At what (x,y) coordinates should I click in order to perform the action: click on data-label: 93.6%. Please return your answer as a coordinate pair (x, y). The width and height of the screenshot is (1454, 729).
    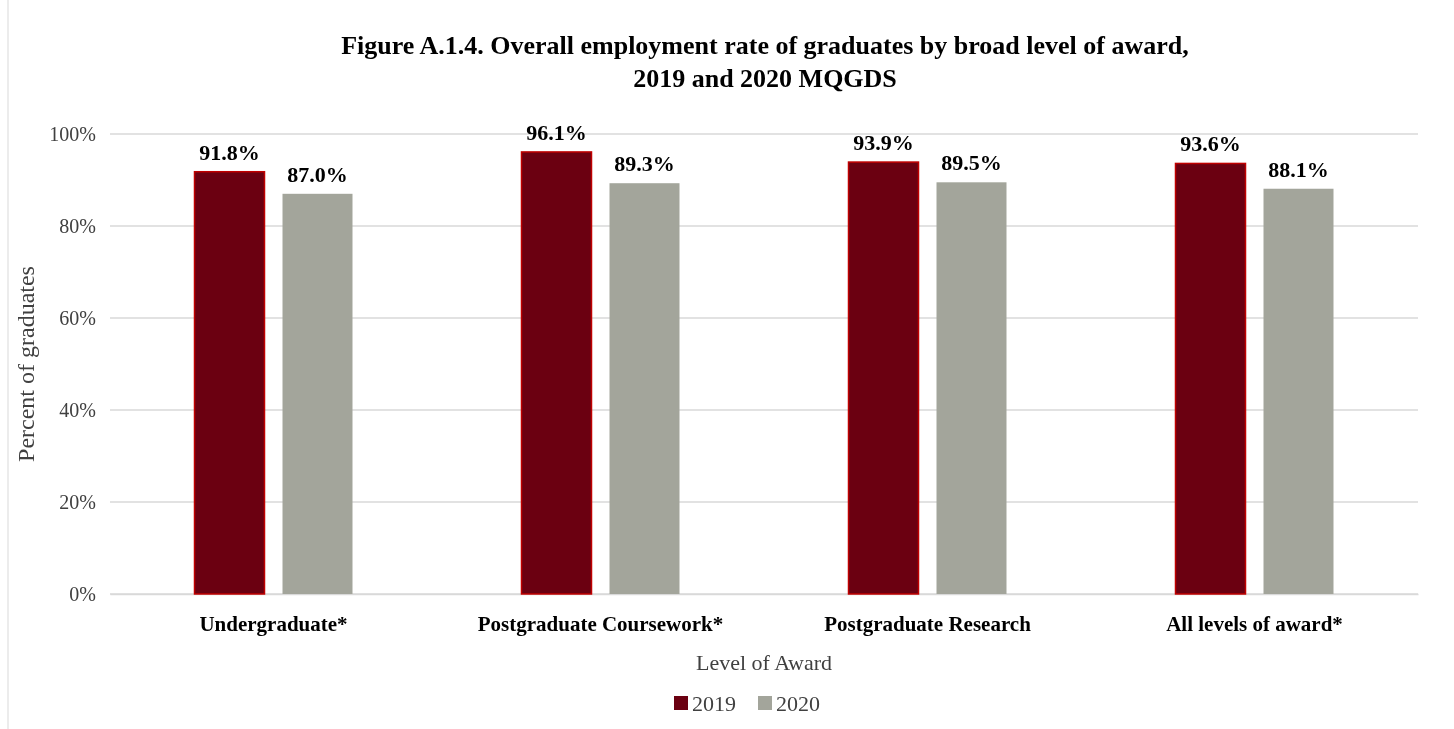
    Looking at the image, I should click on (1210, 144).